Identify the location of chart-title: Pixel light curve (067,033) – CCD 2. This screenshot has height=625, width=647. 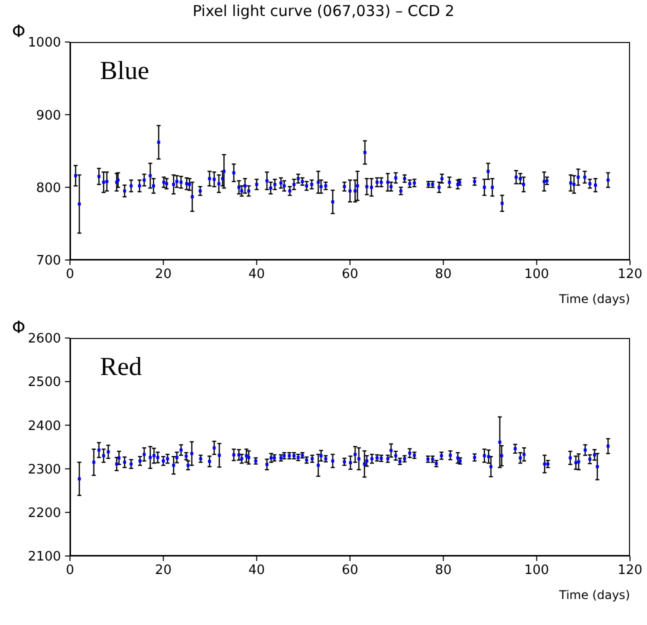
(324, 11).